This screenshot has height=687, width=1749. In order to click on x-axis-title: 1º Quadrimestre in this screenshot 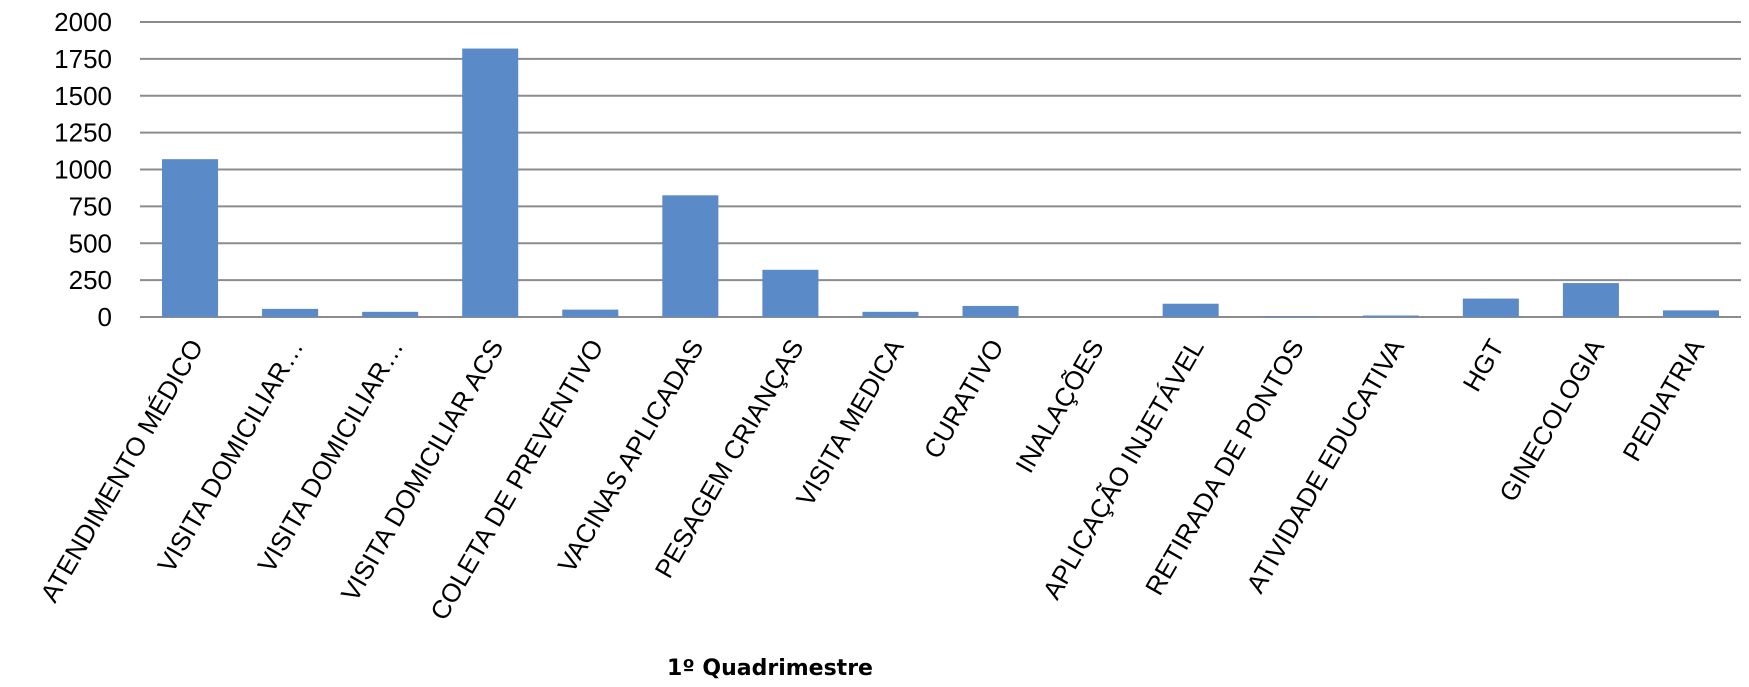, I will do `click(770, 668)`.